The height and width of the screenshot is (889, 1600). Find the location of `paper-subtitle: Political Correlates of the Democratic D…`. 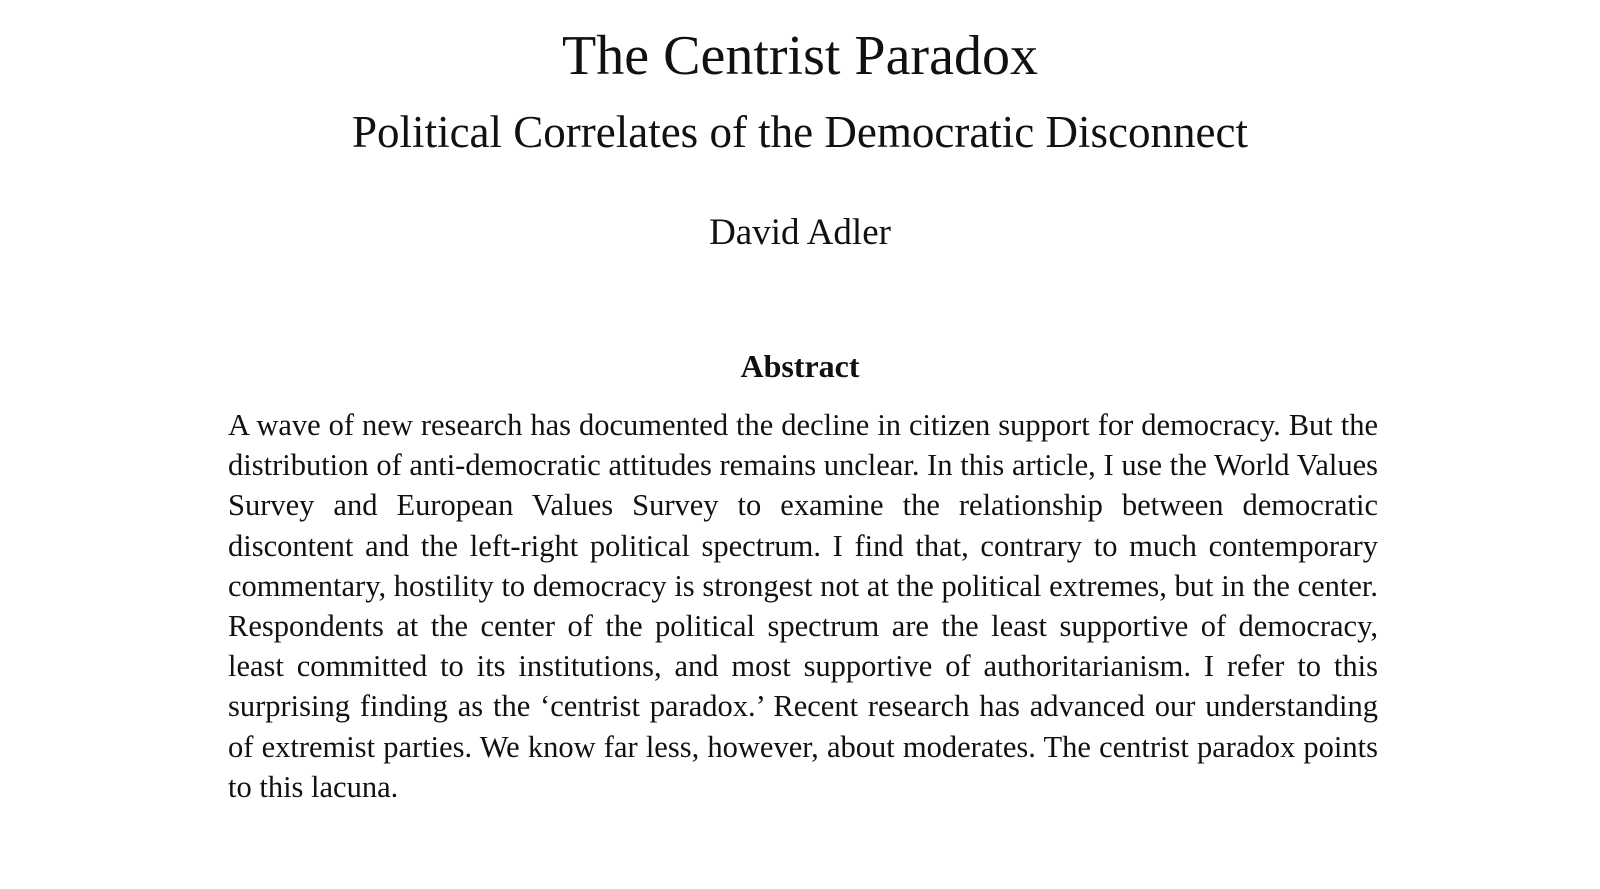

paper-subtitle: Political Correlates of the Democratic D… is located at coordinates (800, 132).